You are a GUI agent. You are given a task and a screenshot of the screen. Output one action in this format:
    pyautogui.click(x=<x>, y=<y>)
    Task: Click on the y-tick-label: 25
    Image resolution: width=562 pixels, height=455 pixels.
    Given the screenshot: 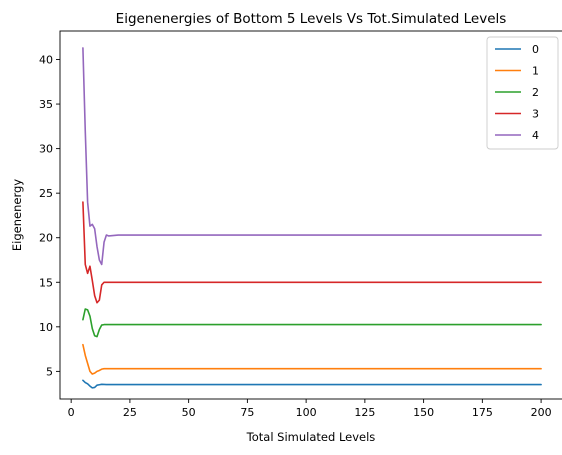 What is the action you would take?
    pyautogui.click(x=46, y=193)
    